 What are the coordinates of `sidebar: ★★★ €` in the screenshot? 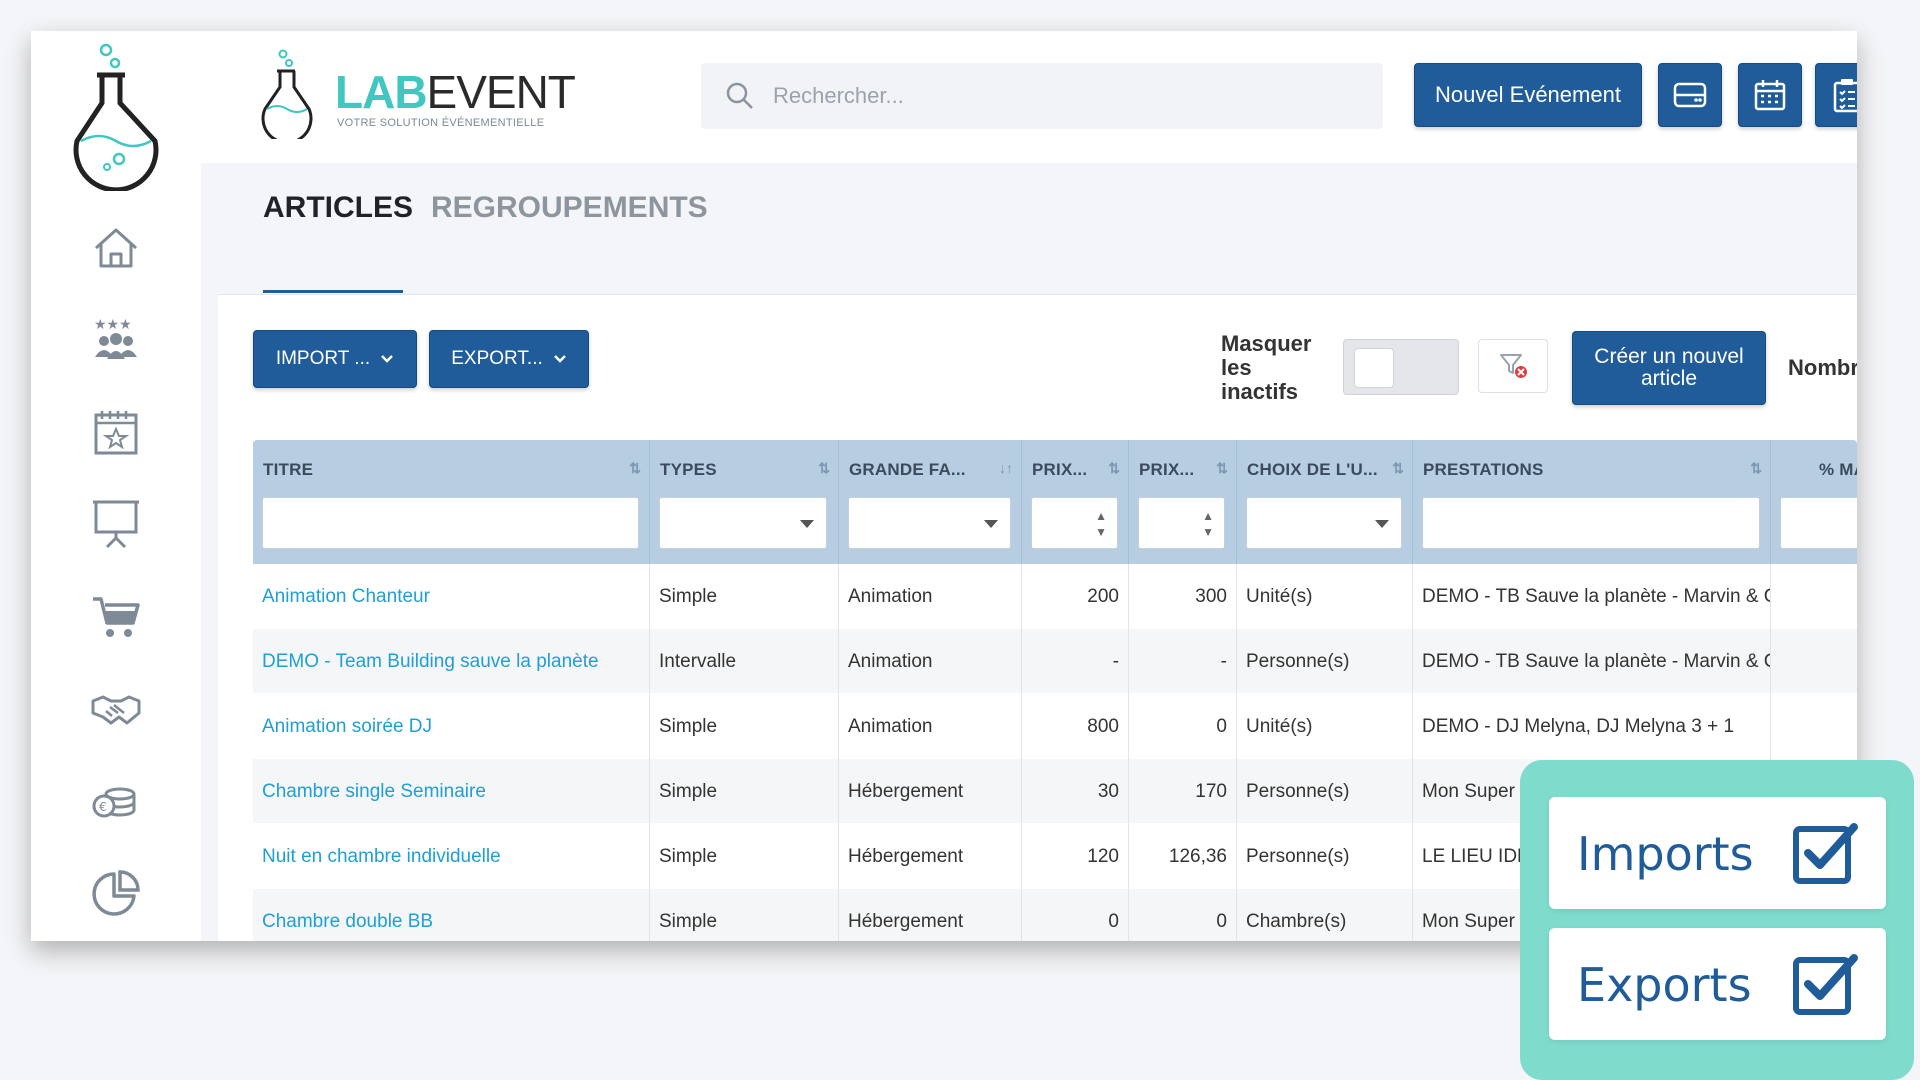 It's located at (116, 486).